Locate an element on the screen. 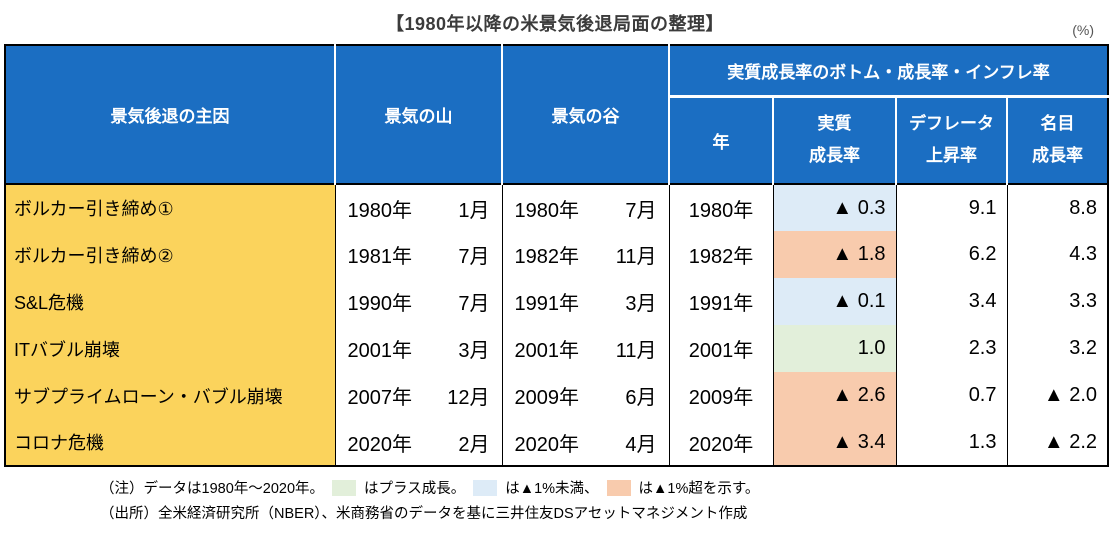 The height and width of the screenshot is (545, 1110). trough-cell: 2009年 6月 is located at coordinates (585, 395).